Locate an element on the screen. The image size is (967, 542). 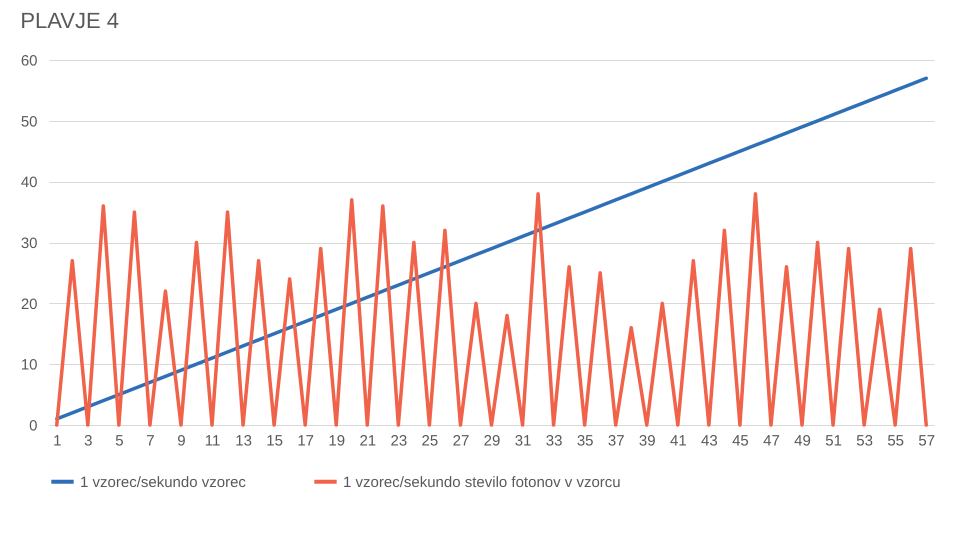
y-tick-label: 0 is located at coordinates (33, 426).